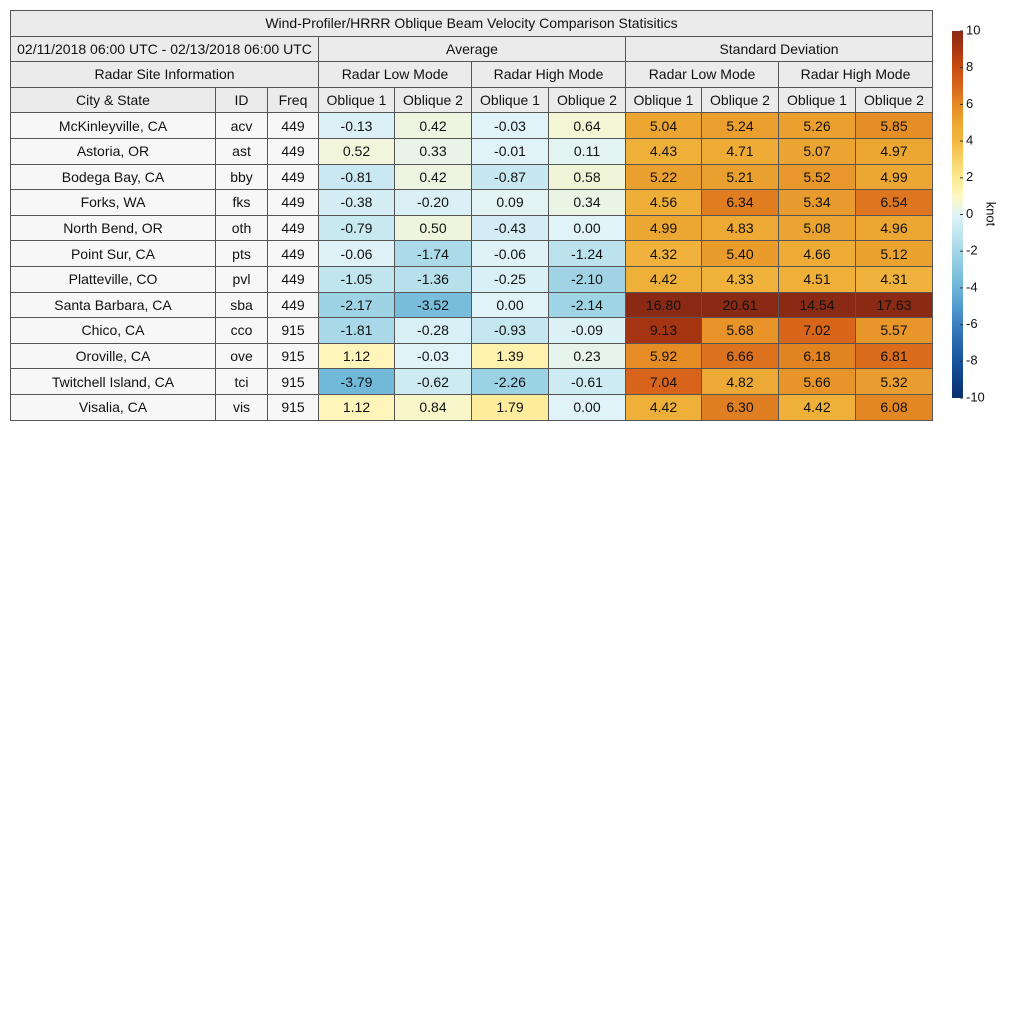  I want to click on site-name: Bodega Bay, CA, so click(113, 177).